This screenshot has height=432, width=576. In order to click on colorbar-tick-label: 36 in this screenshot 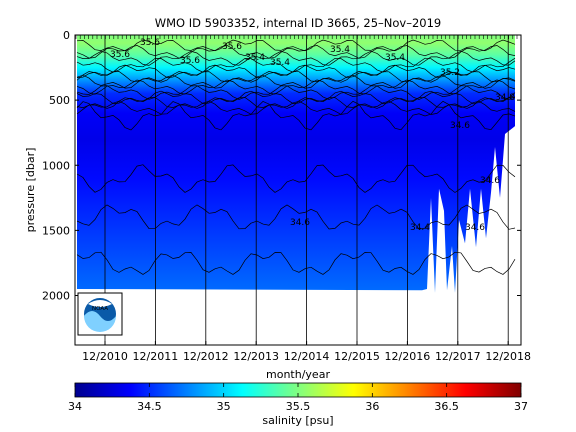, I will do `click(372, 406)`.